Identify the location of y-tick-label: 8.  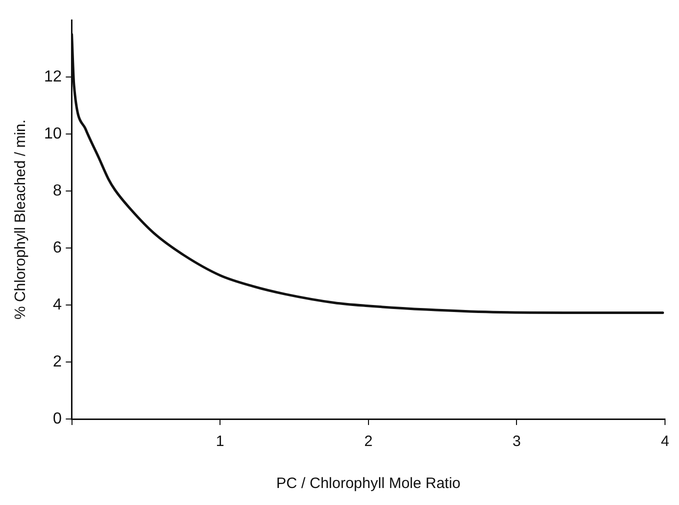
(57, 191).